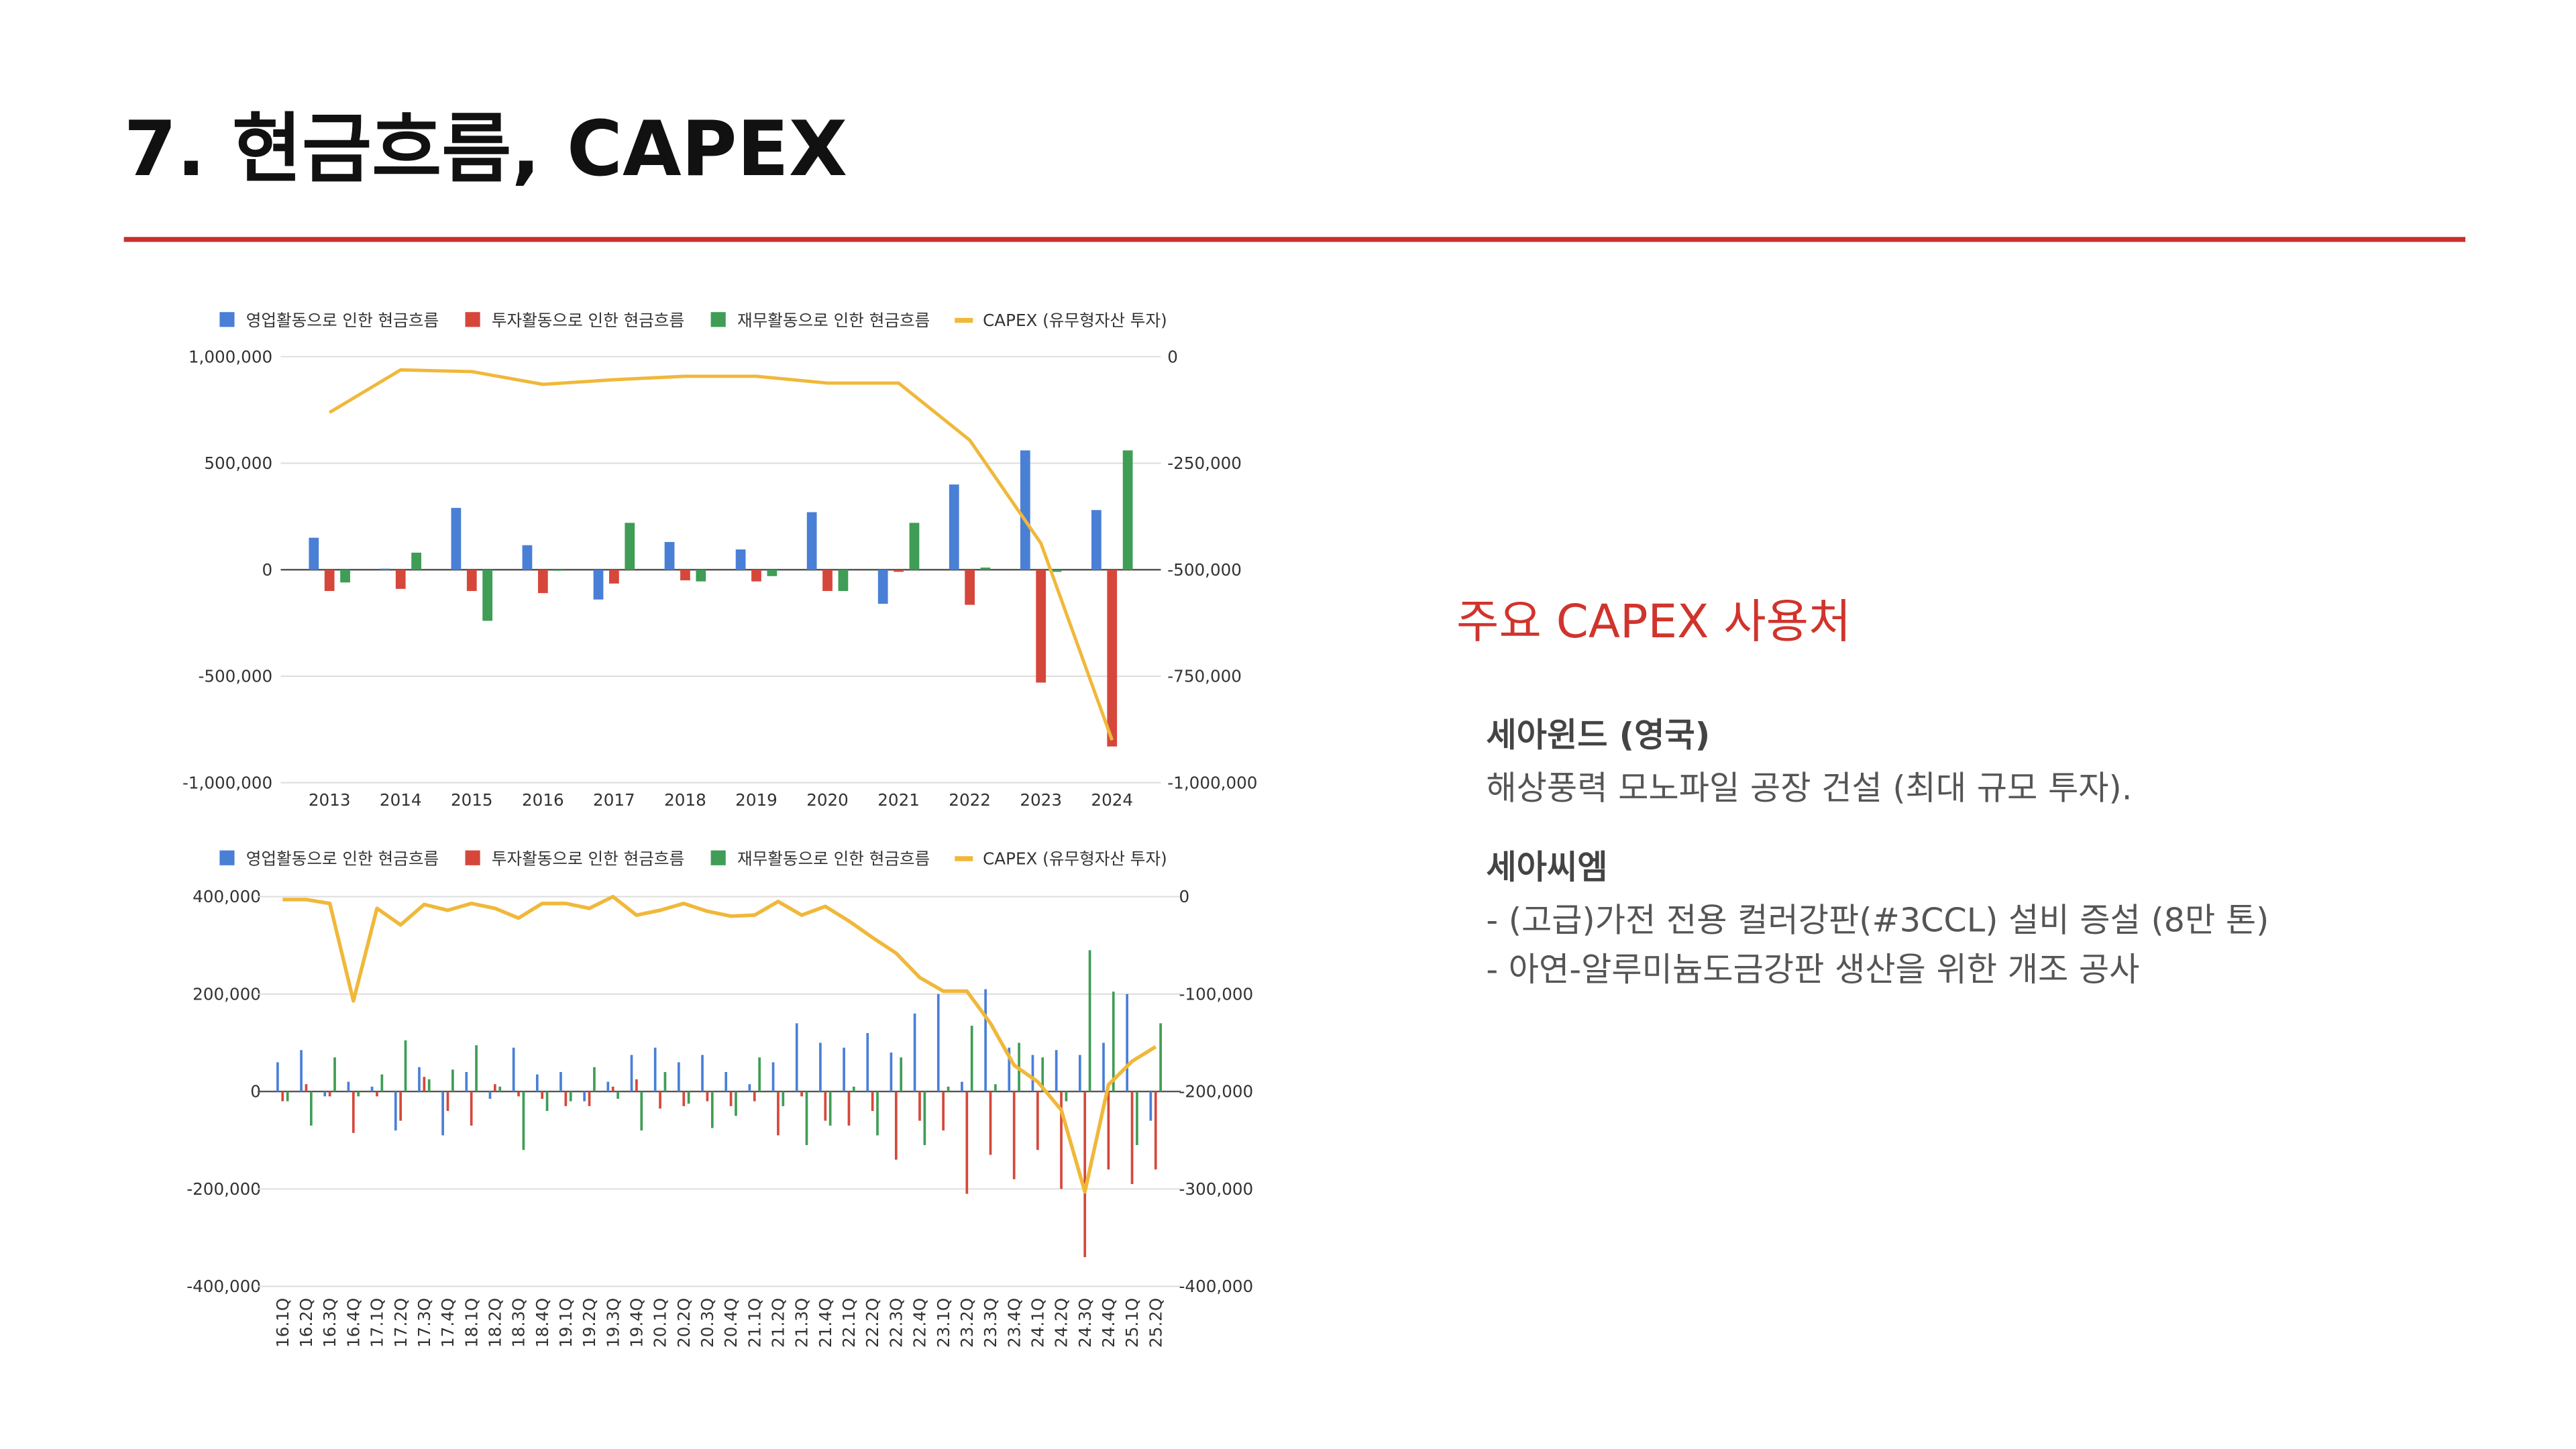 This screenshot has width=2576, height=1449. I want to click on x-tick-label: 22.2Q, so click(872, 1323).